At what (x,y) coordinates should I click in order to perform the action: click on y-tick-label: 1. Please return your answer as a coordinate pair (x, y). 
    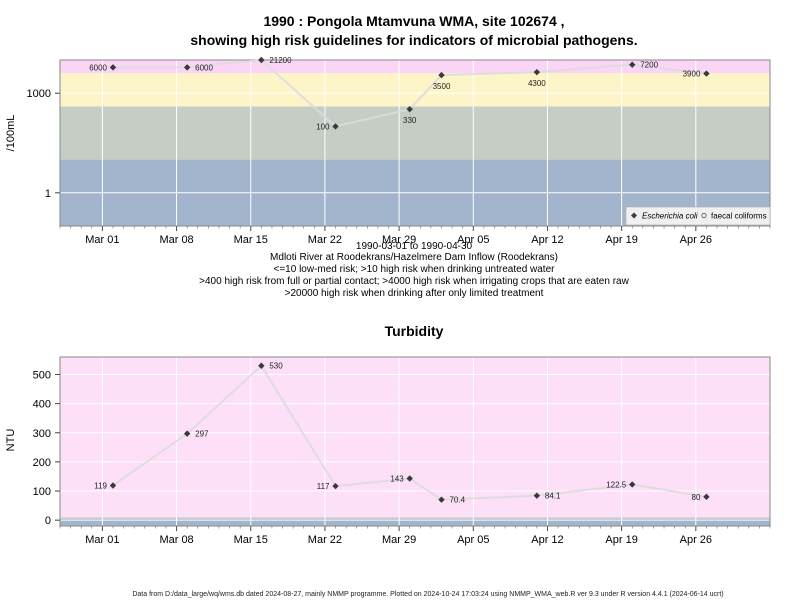
    Looking at the image, I should click on (48, 194).